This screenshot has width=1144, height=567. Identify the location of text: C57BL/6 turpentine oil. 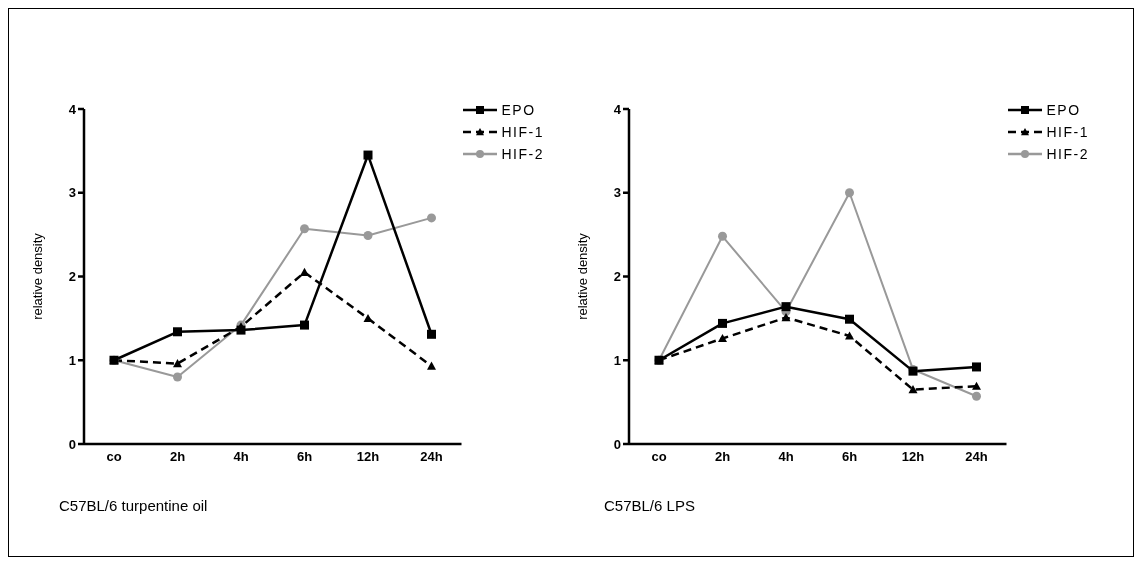
(134, 505).